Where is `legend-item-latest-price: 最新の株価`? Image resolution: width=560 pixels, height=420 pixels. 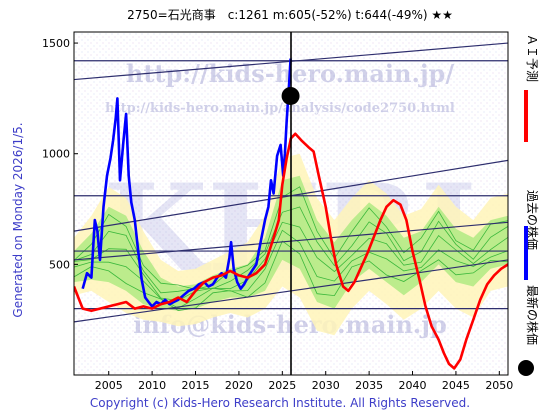 legend-item-latest-price: 最新の株価 is located at coordinates (529, 330).